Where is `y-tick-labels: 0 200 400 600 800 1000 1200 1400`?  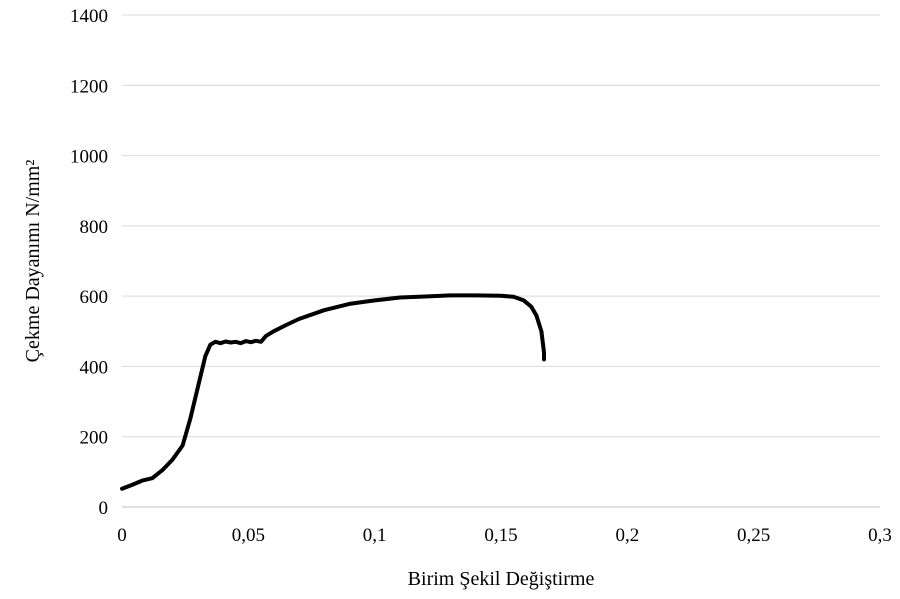 y-tick-labels: 0 200 400 600 800 1000 1200 1400 is located at coordinates (89, 262).